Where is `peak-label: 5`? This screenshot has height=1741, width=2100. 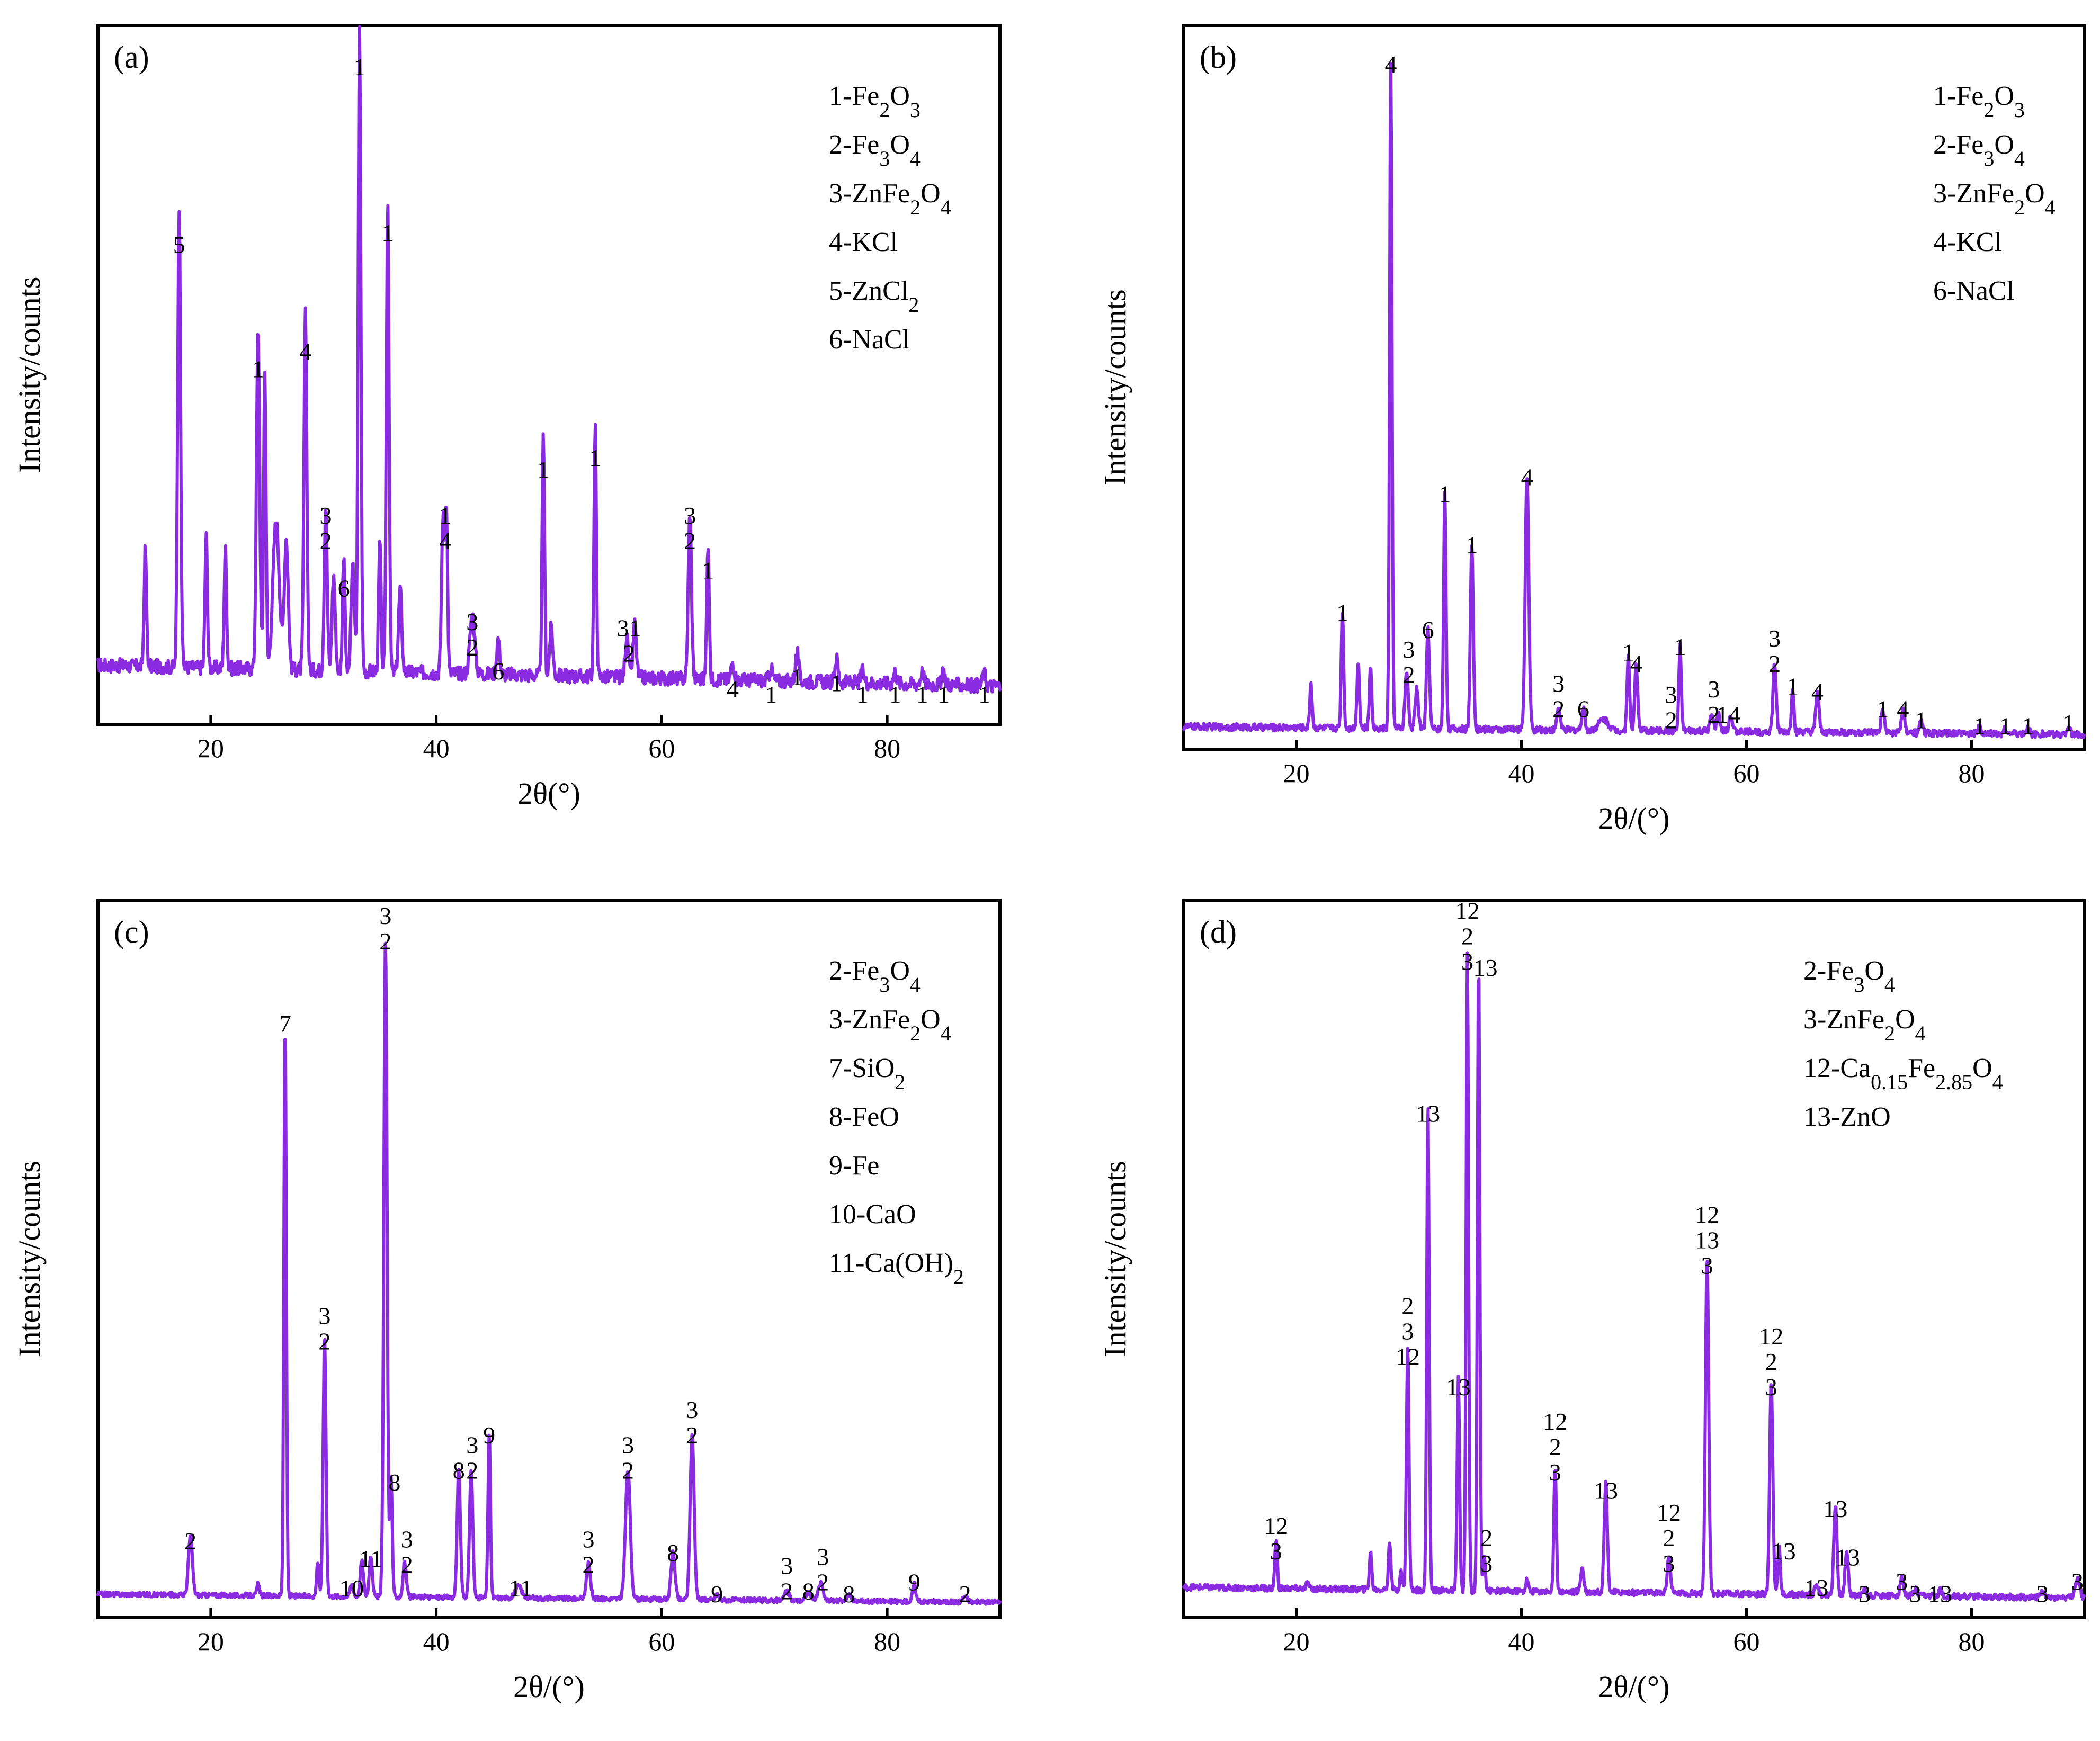
peak-label: 5 is located at coordinates (179, 244).